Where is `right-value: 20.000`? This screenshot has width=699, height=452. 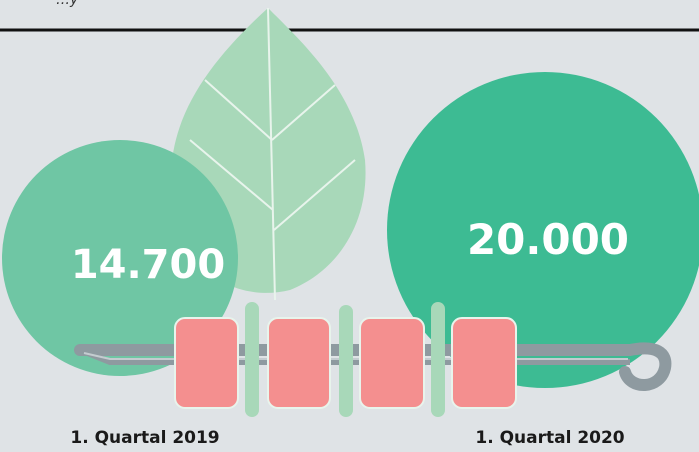 right-value: 20.000 is located at coordinates (548, 239).